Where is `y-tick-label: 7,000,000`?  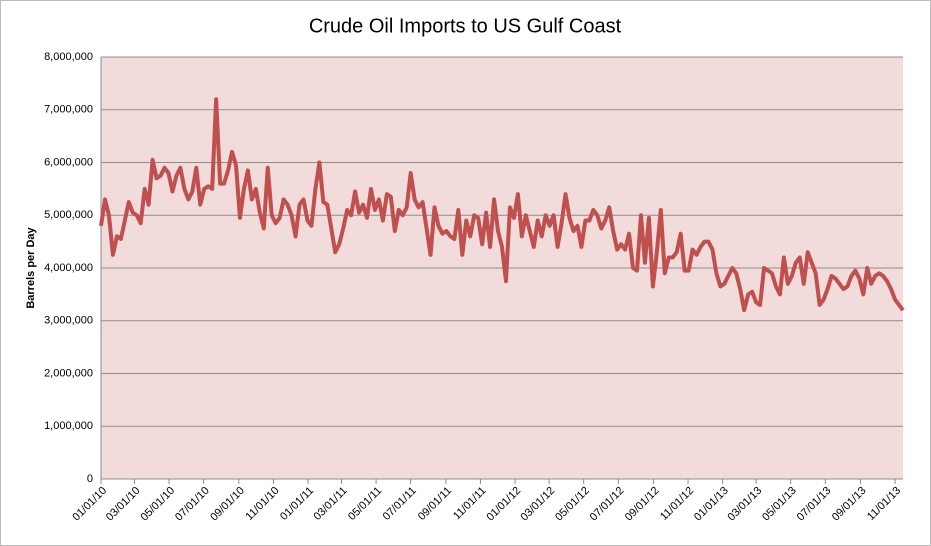
y-tick-label: 7,000,000 is located at coordinates (68, 110).